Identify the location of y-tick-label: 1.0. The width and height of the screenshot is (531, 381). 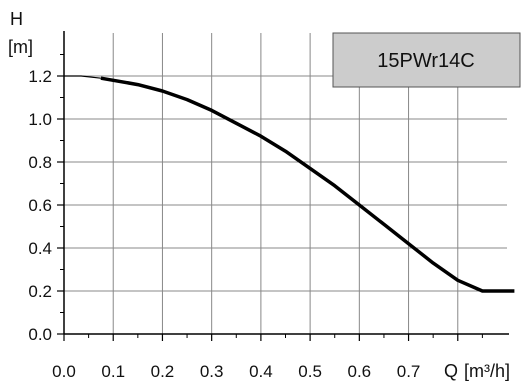
(40, 119).